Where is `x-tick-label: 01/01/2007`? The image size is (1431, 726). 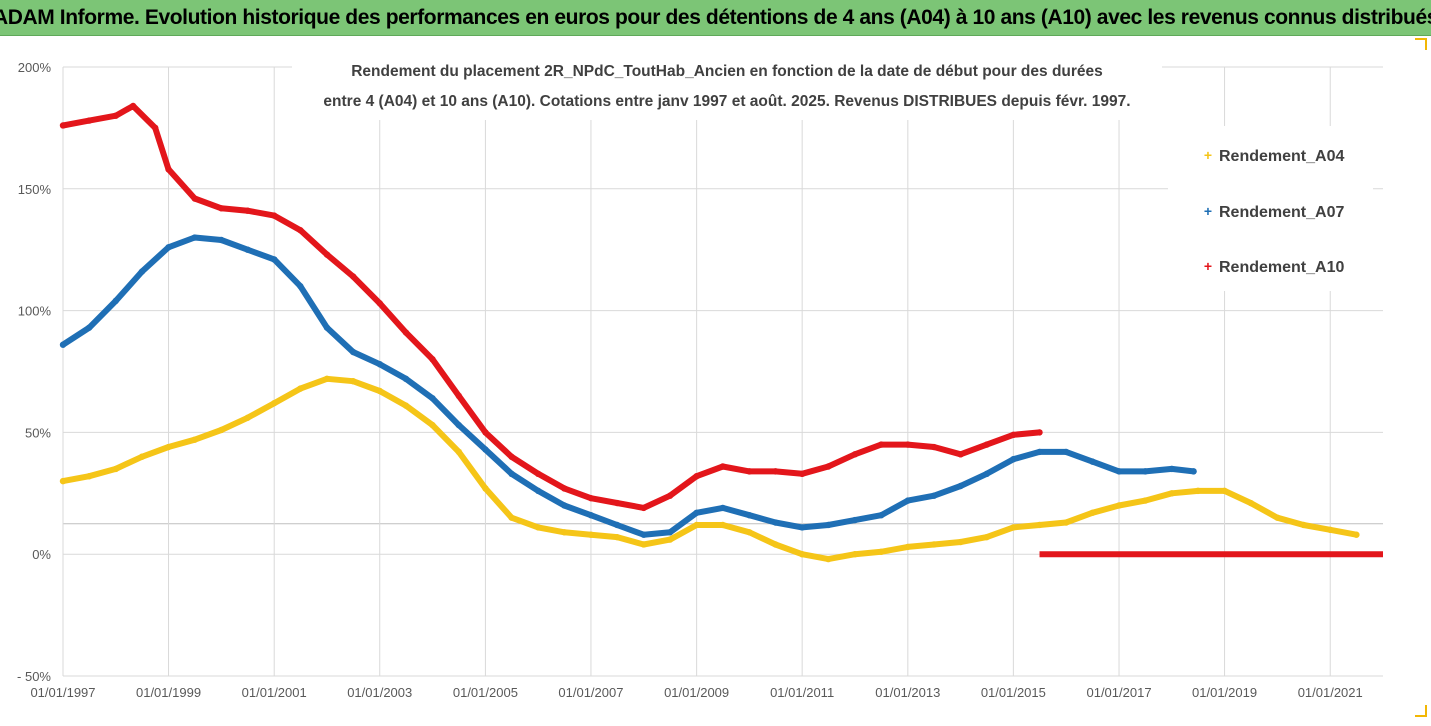 x-tick-label: 01/01/2007 is located at coordinates (590, 692).